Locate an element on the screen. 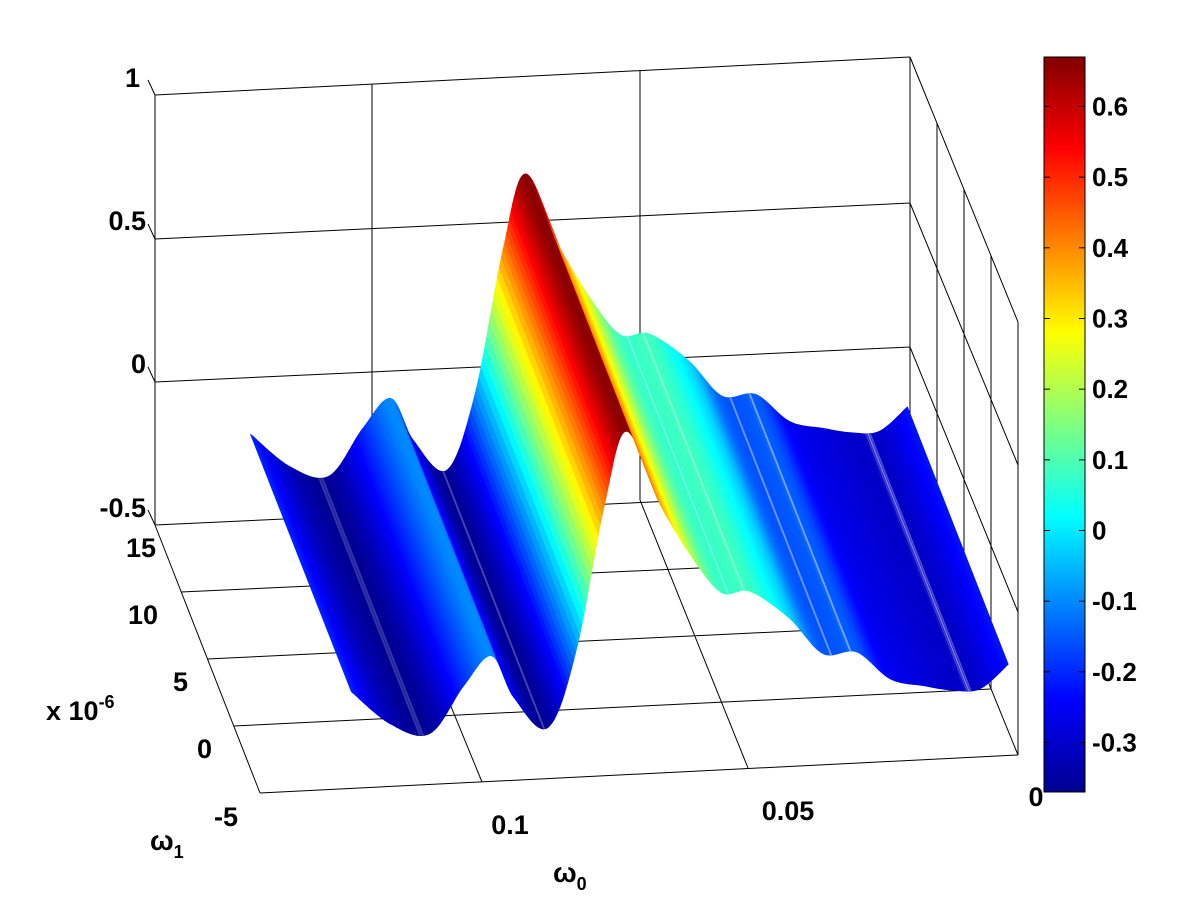 The width and height of the screenshot is (1200, 901). surface-patch is located at coordinates (957, 536).